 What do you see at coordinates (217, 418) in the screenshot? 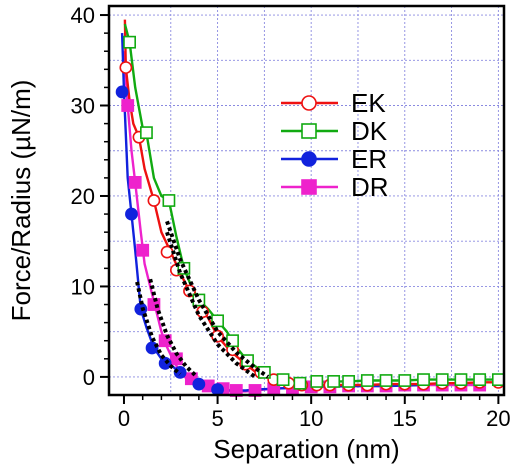
I see `x-tick-label: 5` at bounding box center [217, 418].